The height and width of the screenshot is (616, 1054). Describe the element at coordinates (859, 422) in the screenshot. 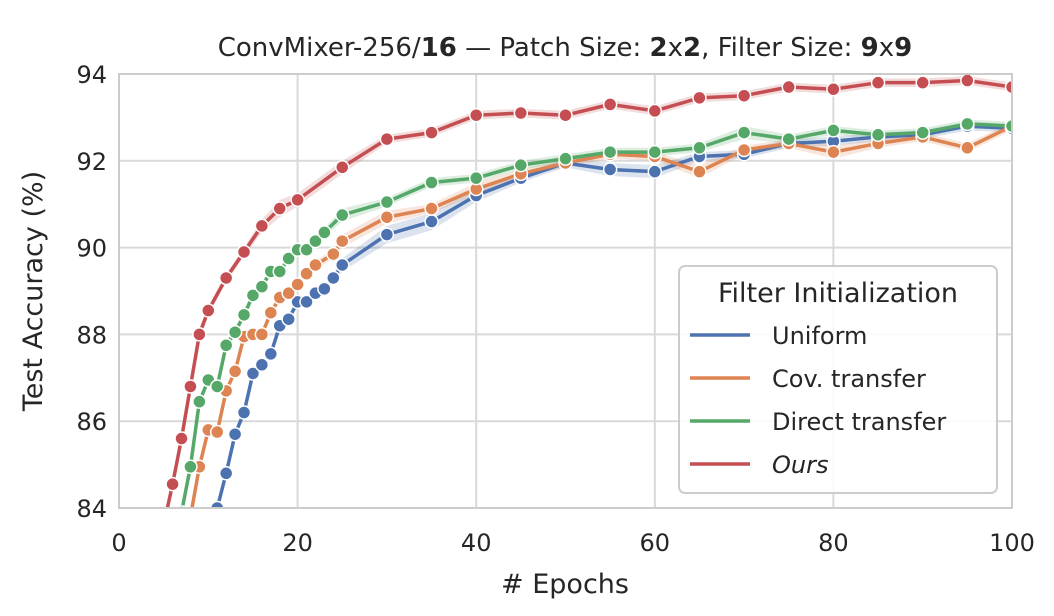

I see `legend-label-direct-transfer: Direct transfer` at that location.